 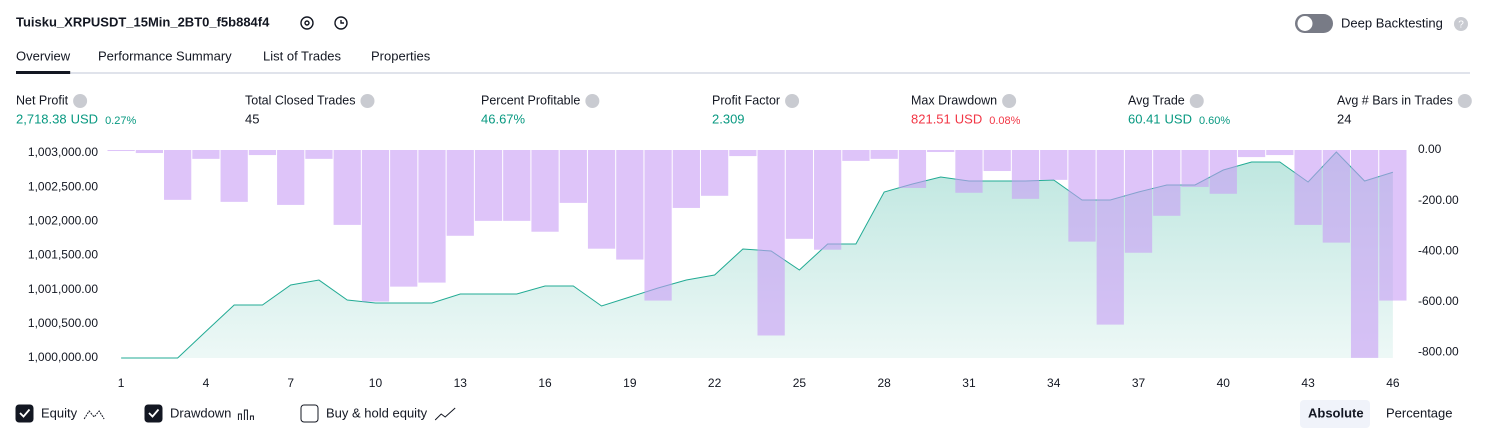 What do you see at coordinates (143, 21) in the screenshot?
I see `strategy-title: Tuisku_XRPUSDT_15Min_2BT0_f5b884f4` at bounding box center [143, 21].